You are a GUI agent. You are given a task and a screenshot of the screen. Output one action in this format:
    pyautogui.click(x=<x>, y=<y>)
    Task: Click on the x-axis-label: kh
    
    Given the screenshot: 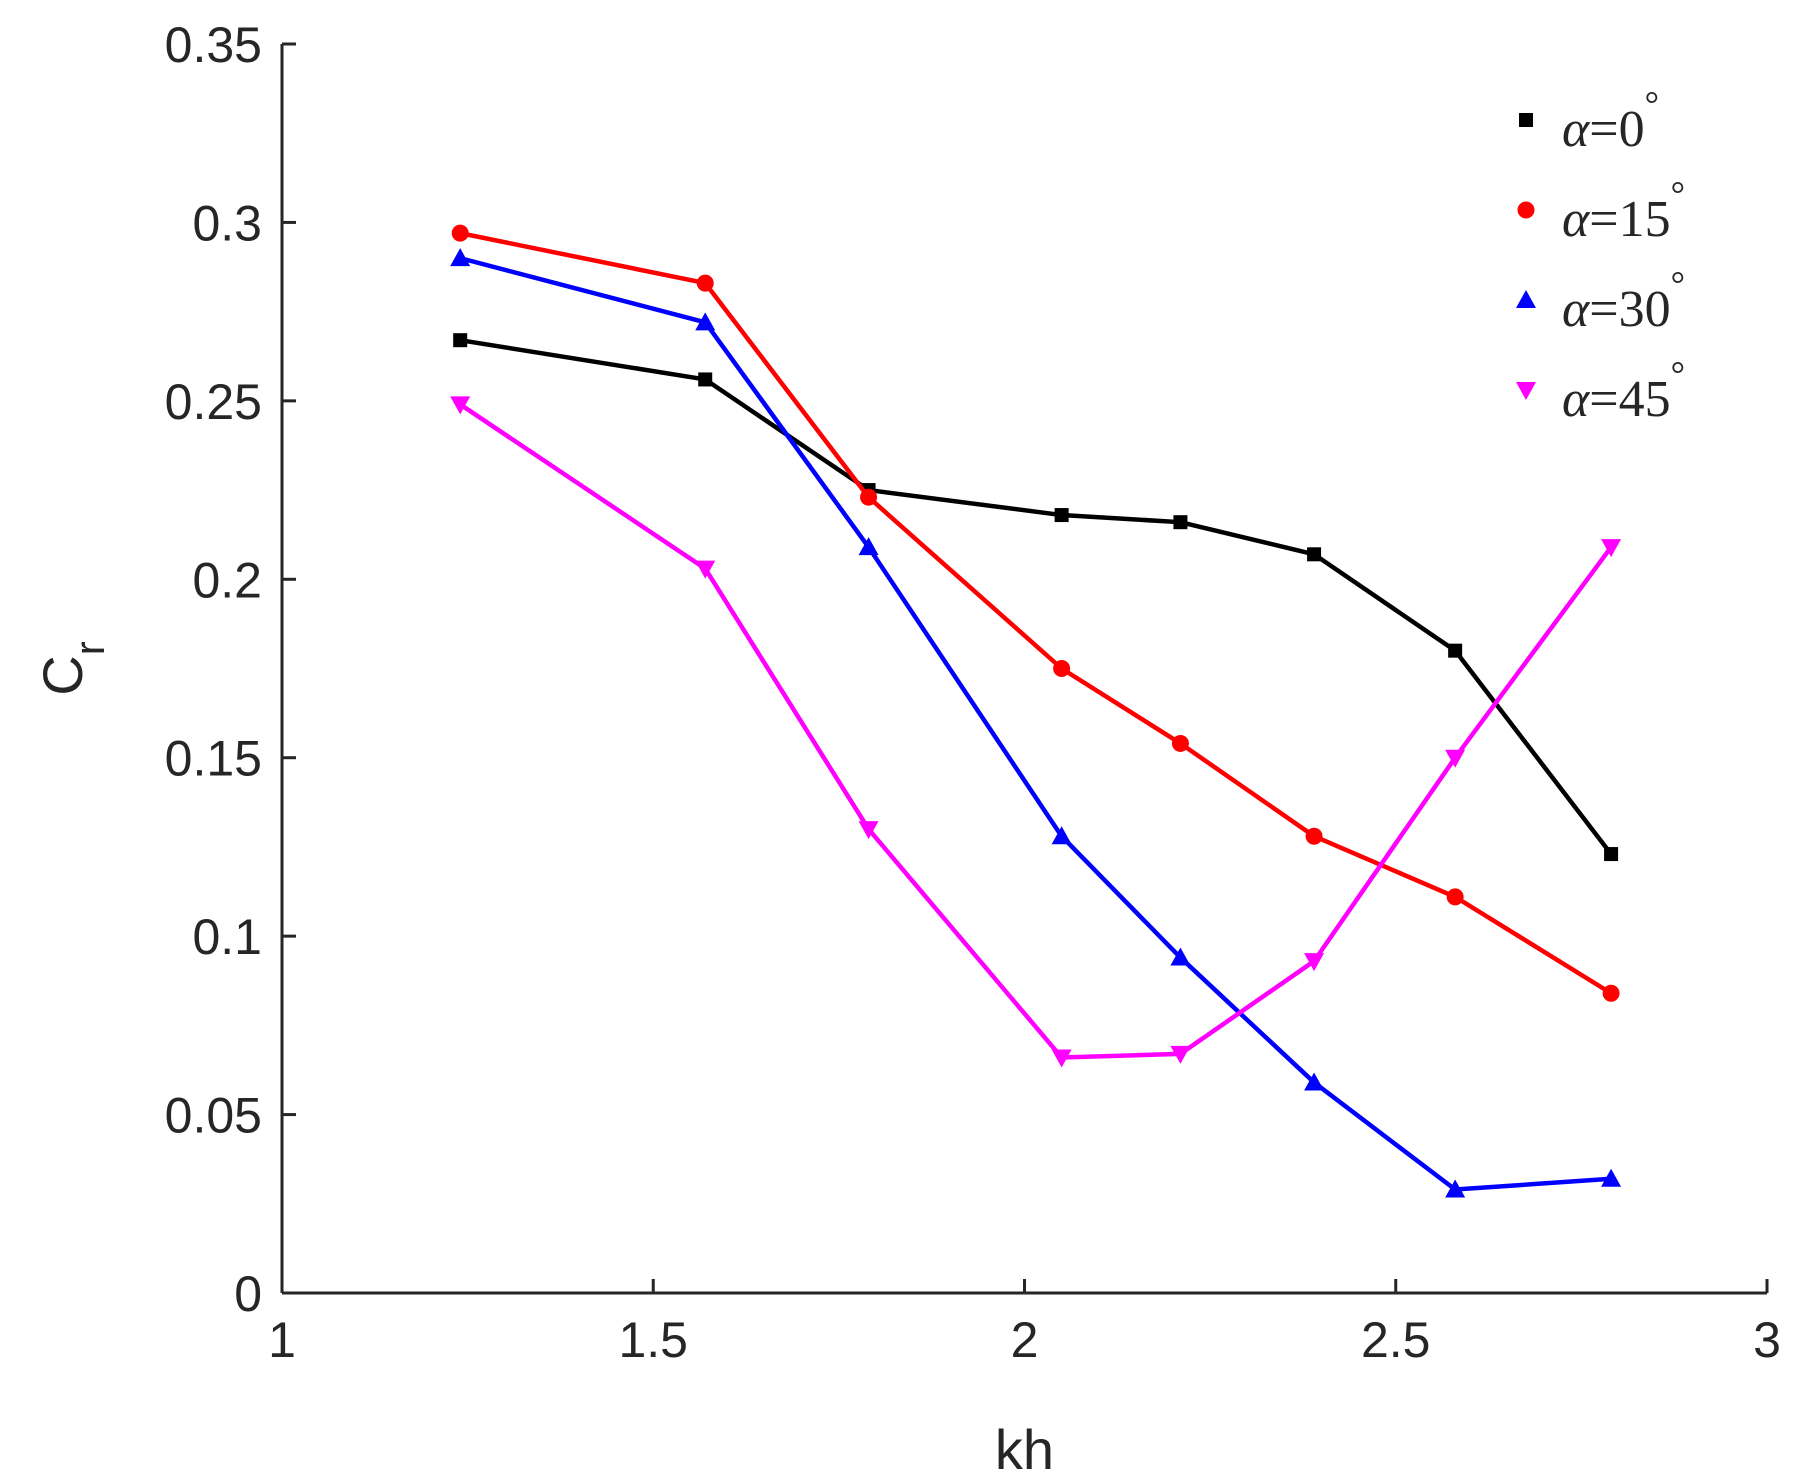 What is the action you would take?
    pyautogui.click(x=1024, y=1448)
    